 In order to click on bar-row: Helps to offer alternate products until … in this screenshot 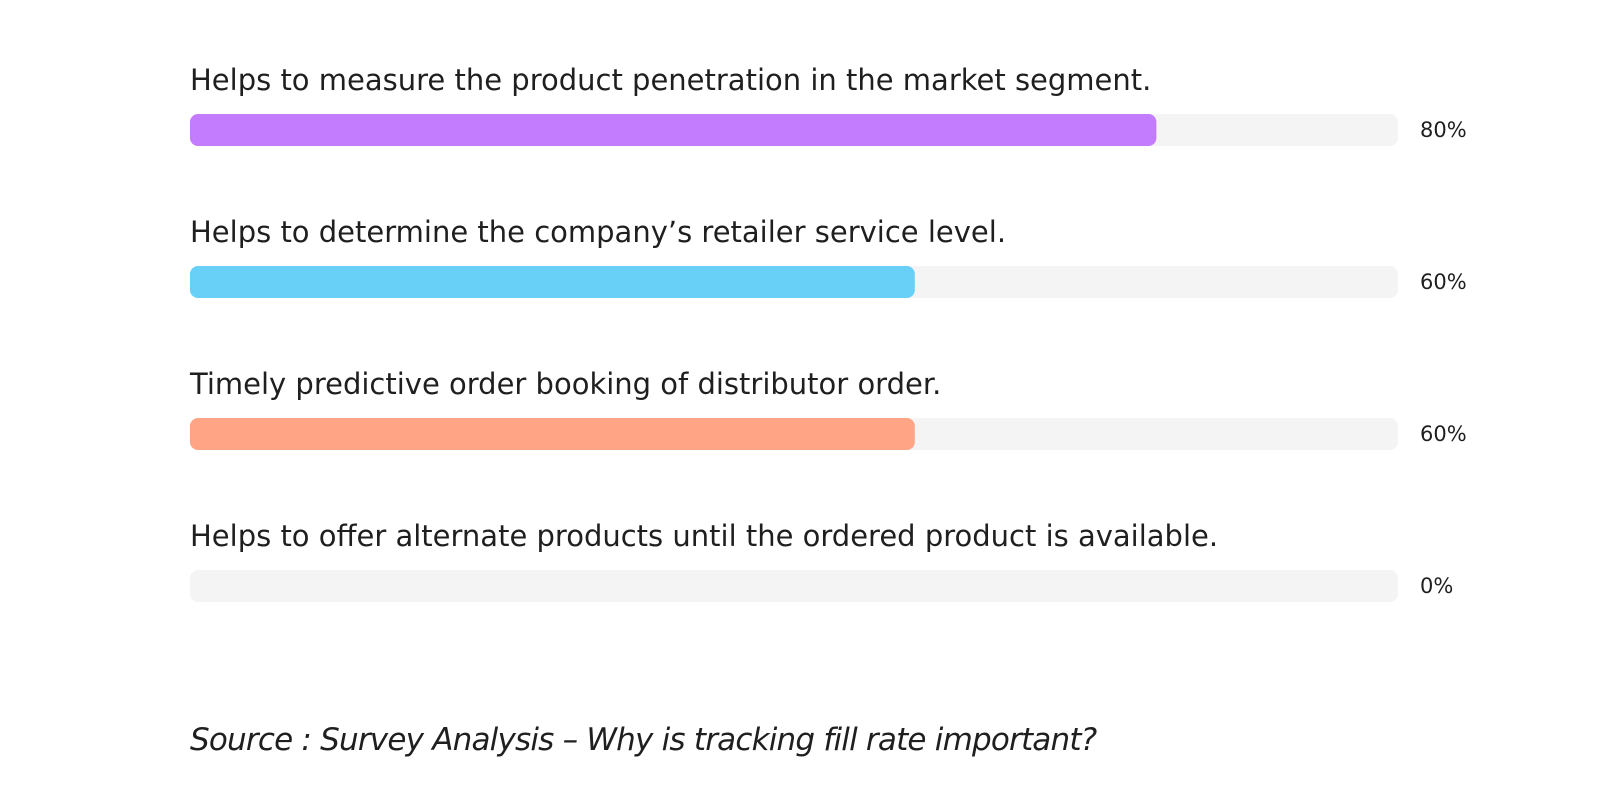, I will do `click(821, 560)`.